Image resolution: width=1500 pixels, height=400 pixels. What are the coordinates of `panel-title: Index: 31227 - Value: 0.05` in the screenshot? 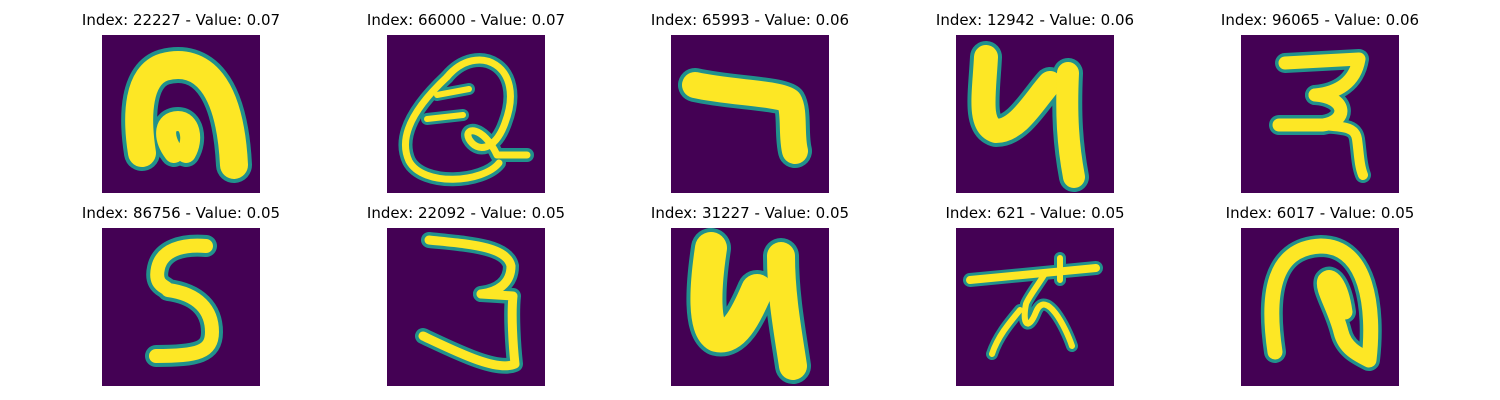 It's located at (750, 213).